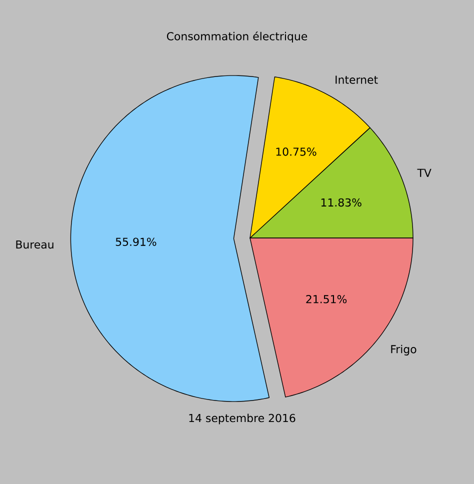 Image resolution: width=474 pixels, height=484 pixels. What do you see at coordinates (326, 299) in the screenshot?
I see `data-label: 21.51%` at bounding box center [326, 299].